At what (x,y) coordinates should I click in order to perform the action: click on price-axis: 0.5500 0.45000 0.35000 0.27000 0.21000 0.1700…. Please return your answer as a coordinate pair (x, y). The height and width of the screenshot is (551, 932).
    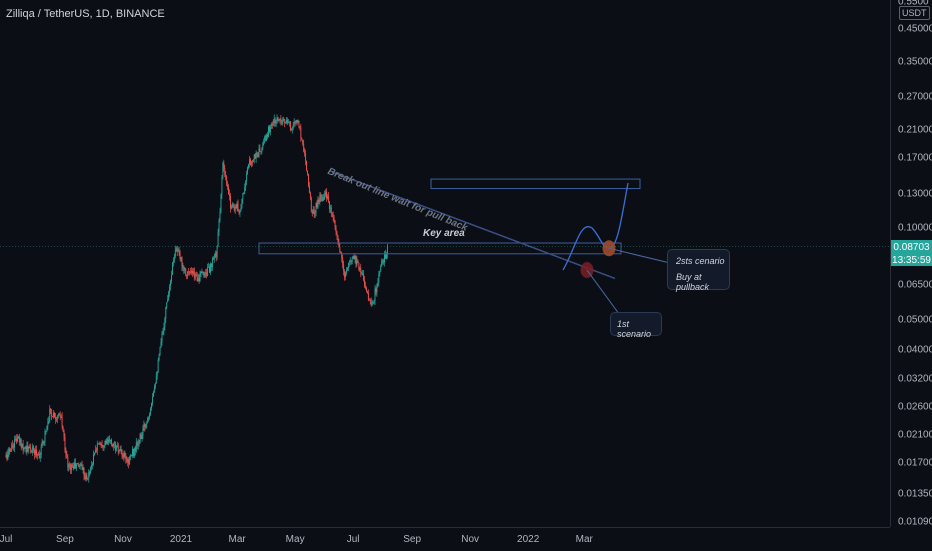
    Looking at the image, I should click on (911, 264).